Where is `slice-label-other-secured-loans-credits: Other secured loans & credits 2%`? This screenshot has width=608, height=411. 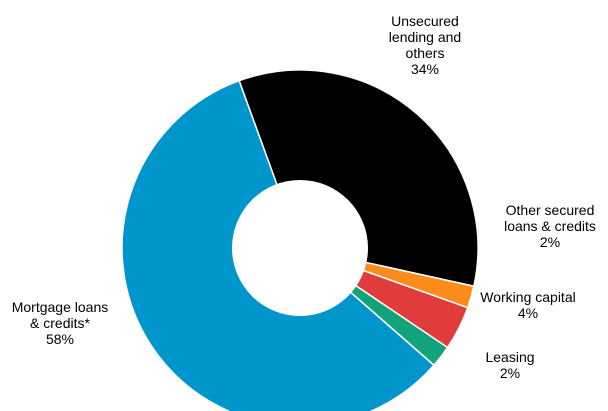
slice-label-other-secured-loans-credits: Other secured loans & credits 2% is located at coordinates (550, 226).